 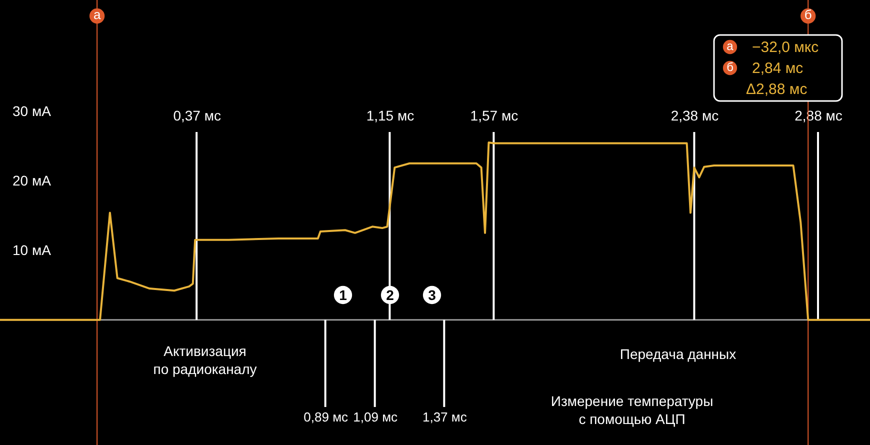 What do you see at coordinates (205, 360) in the screenshot?
I see `annotation: Активизация по радиоканалу` at bounding box center [205, 360].